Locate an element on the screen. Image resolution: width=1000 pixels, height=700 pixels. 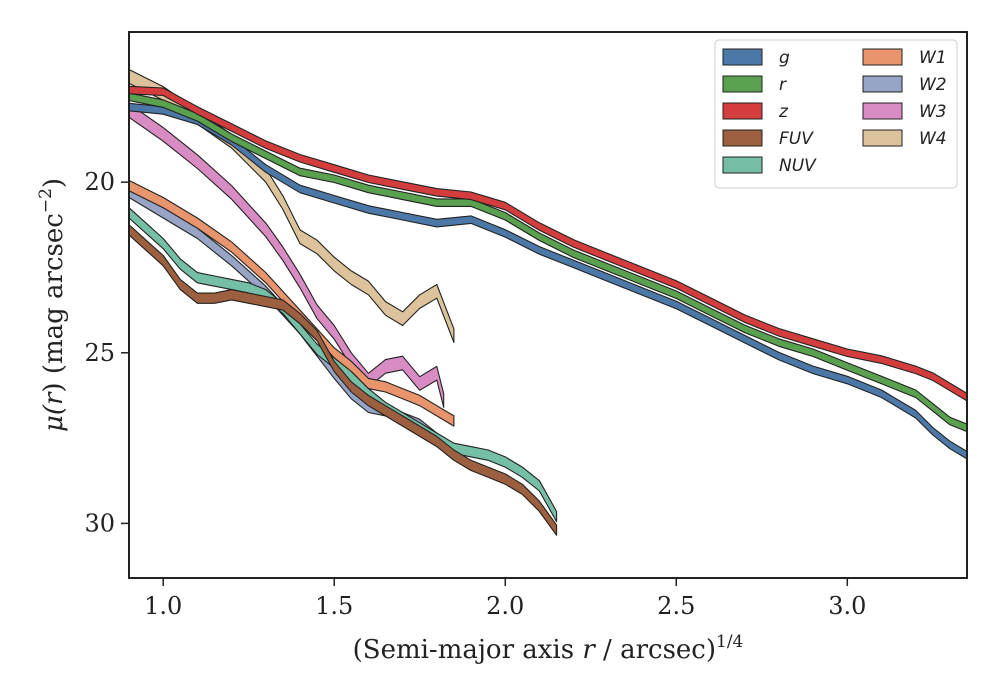
legend-swatch-g is located at coordinates (742, 57).